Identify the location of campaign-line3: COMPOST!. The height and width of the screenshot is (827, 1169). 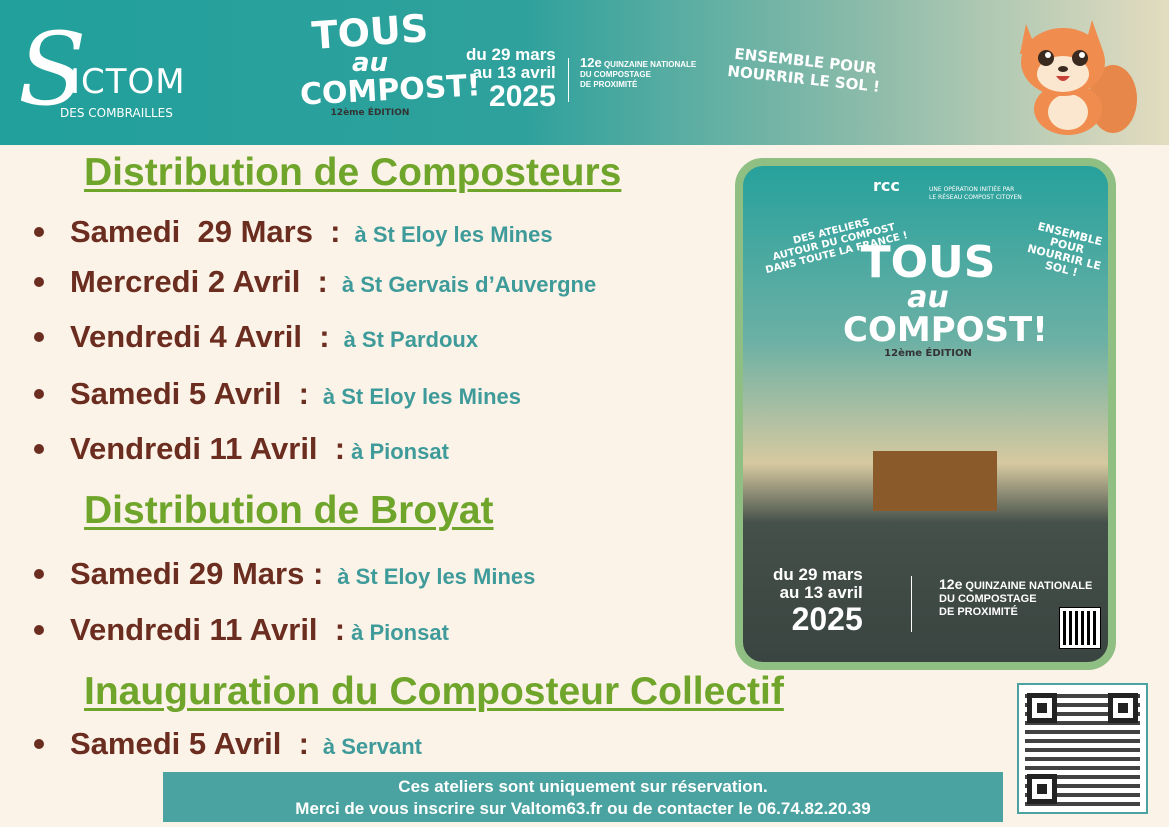
(390, 90).